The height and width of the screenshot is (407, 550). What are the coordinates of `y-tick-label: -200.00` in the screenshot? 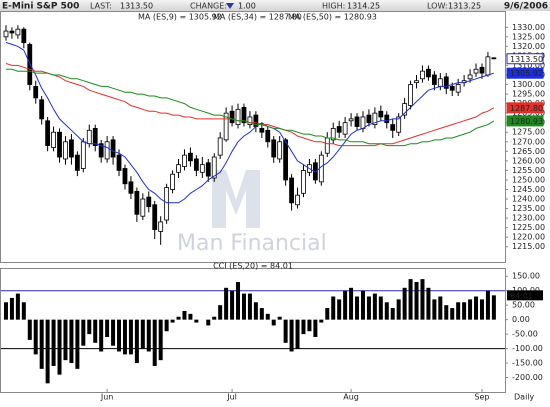 It's located at (527, 377).